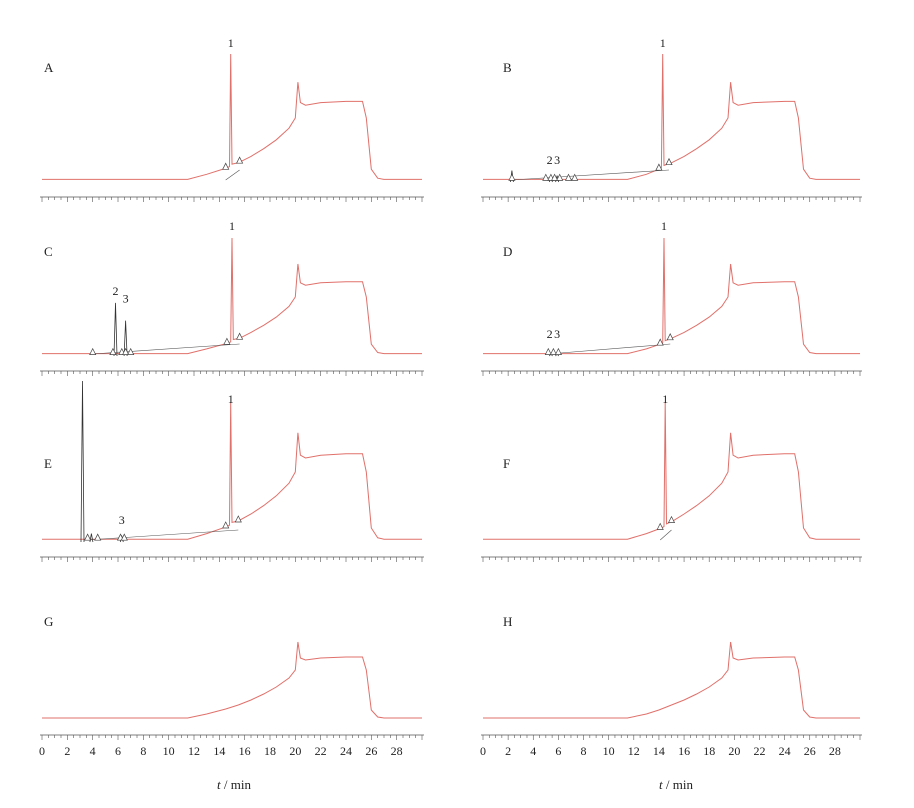  Describe the element at coordinates (232, 119) in the screenshot. I see `panel-a: A1` at that location.